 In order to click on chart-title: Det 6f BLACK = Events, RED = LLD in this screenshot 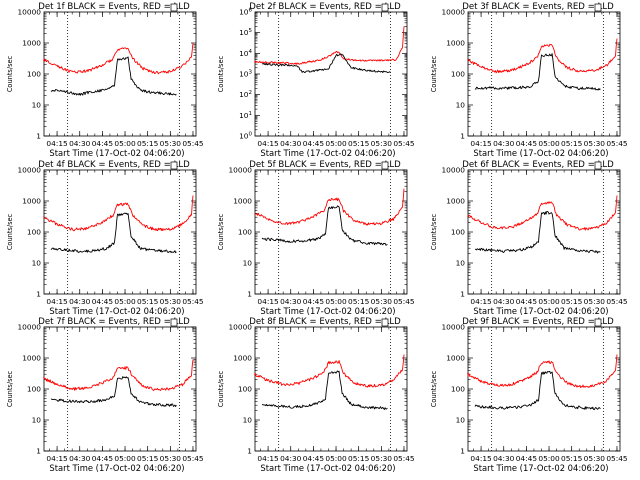, I will do `click(538, 165)`.